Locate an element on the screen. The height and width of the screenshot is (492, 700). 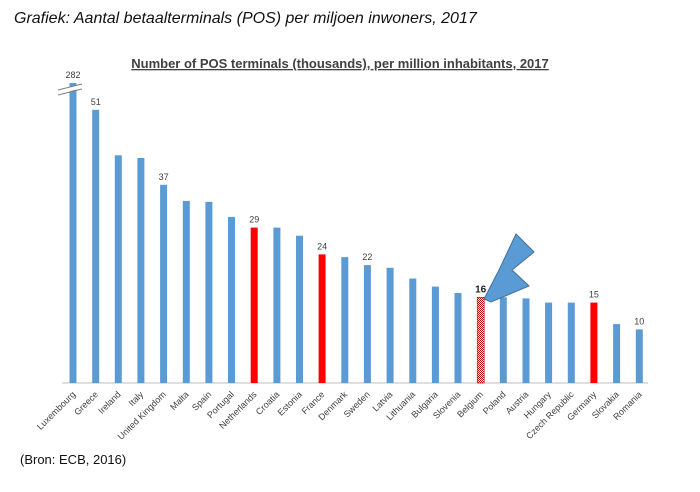
bar-germany is located at coordinates (594, 342).